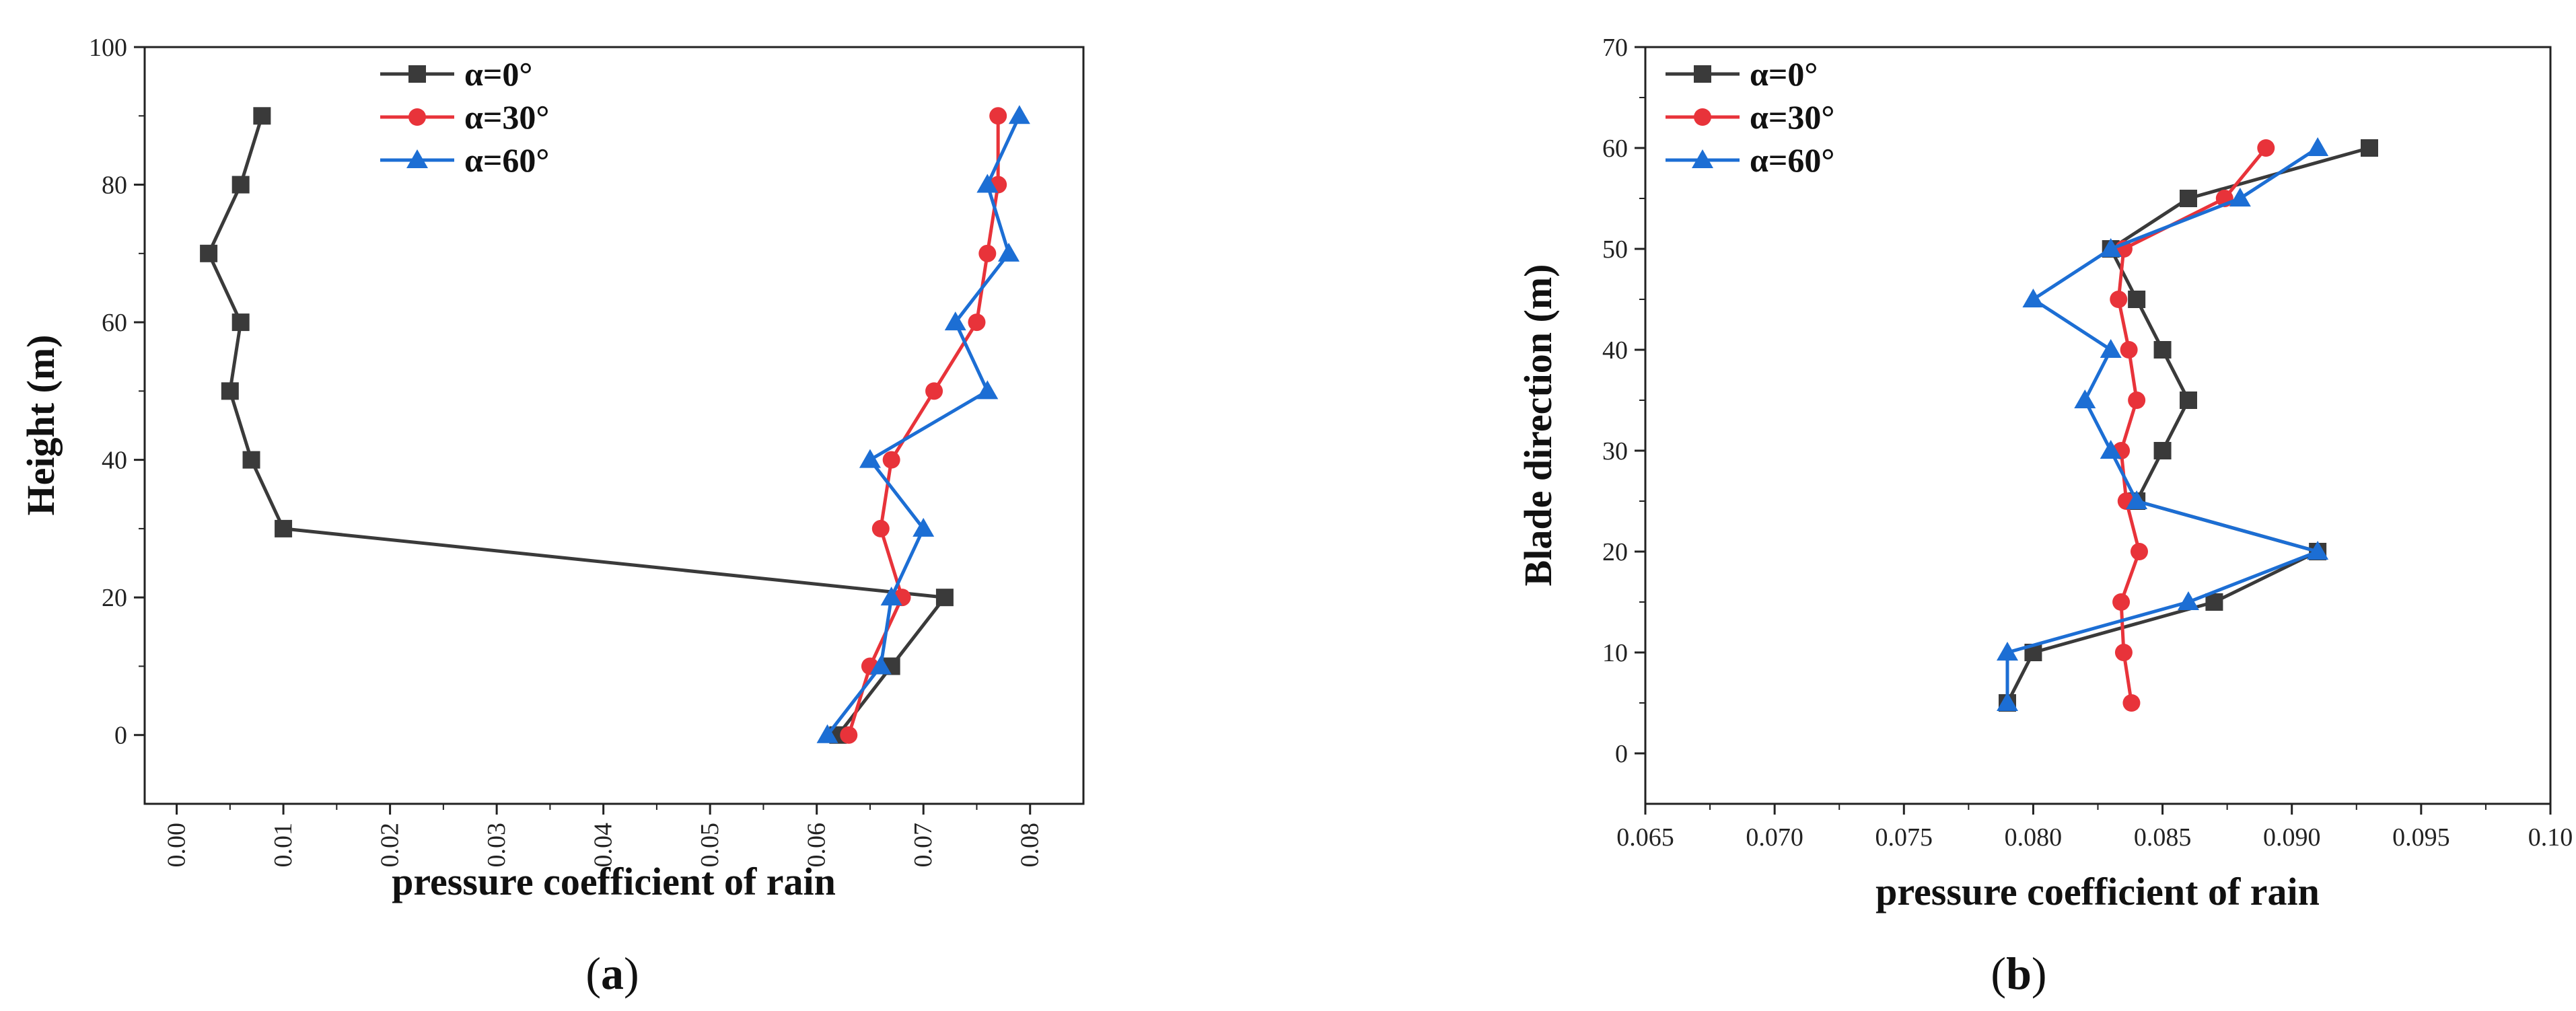  What do you see at coordinates (390, 845) in the screenshot?
I see `x-tick-label: 0.02` at bounding box center [390, 845].